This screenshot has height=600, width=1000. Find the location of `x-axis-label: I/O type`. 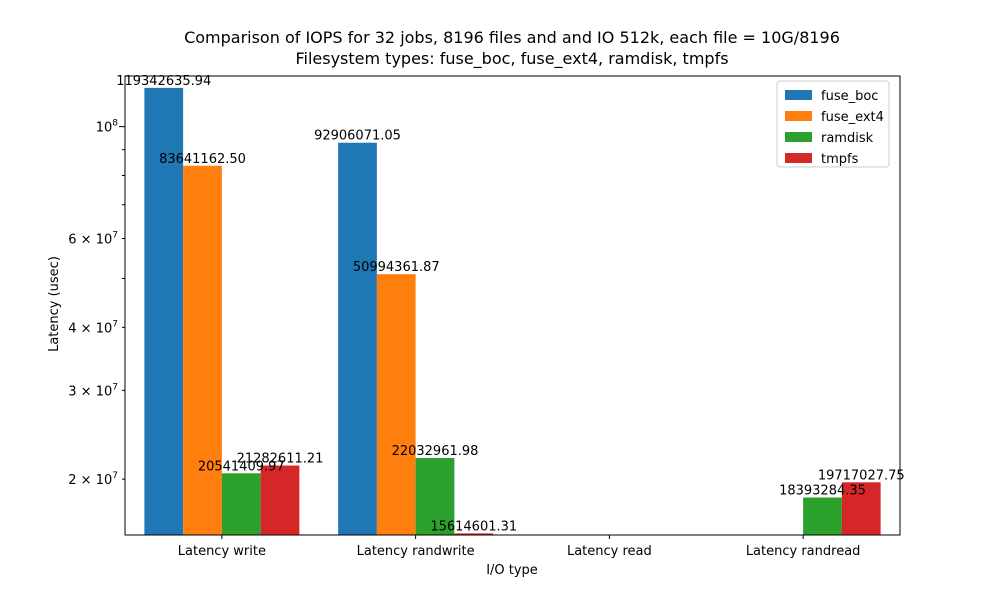

x-axis-label: I/O type is located at coordinates (512, 570).